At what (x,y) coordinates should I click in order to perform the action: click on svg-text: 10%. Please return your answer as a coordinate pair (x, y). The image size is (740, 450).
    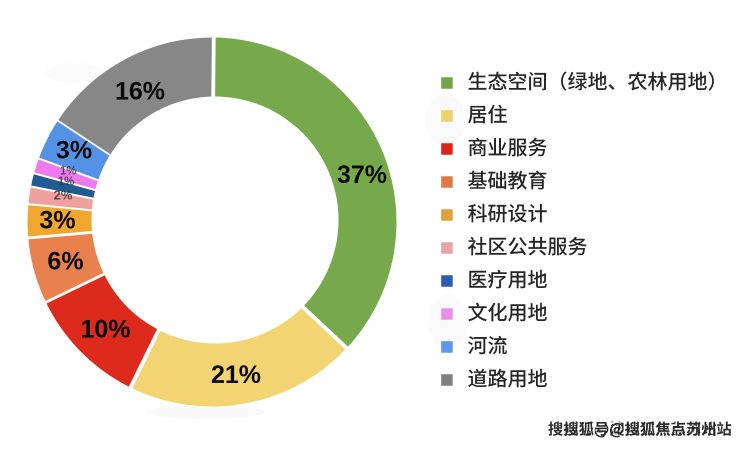
    Looking at the image, I should click on (105, 330).